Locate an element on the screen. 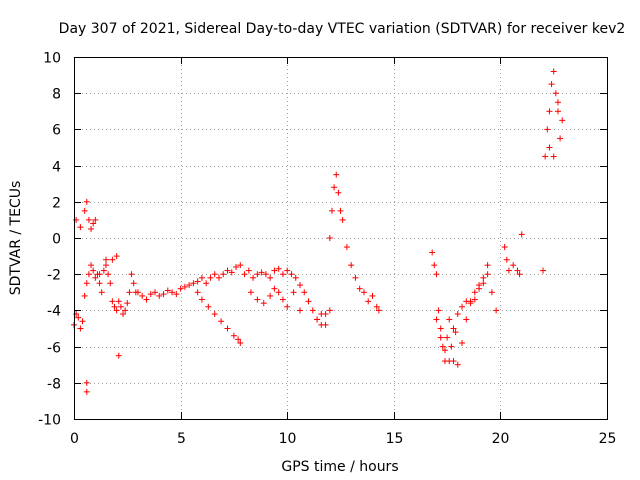 This screenshot has height=480, width=640. x-tick-label: 15 is located at coordinates (395, 439).